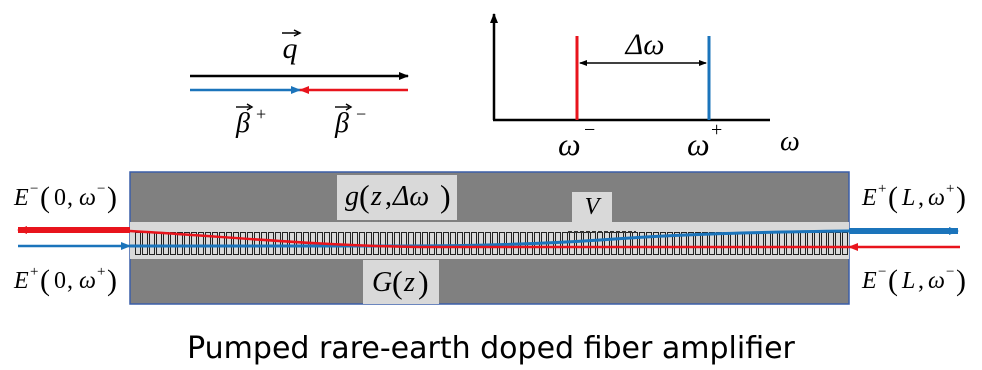 The image size is (982, 370). Describe the element at coordinates (352, 196) in the screenshot. I see `svg-text: g` at that location.